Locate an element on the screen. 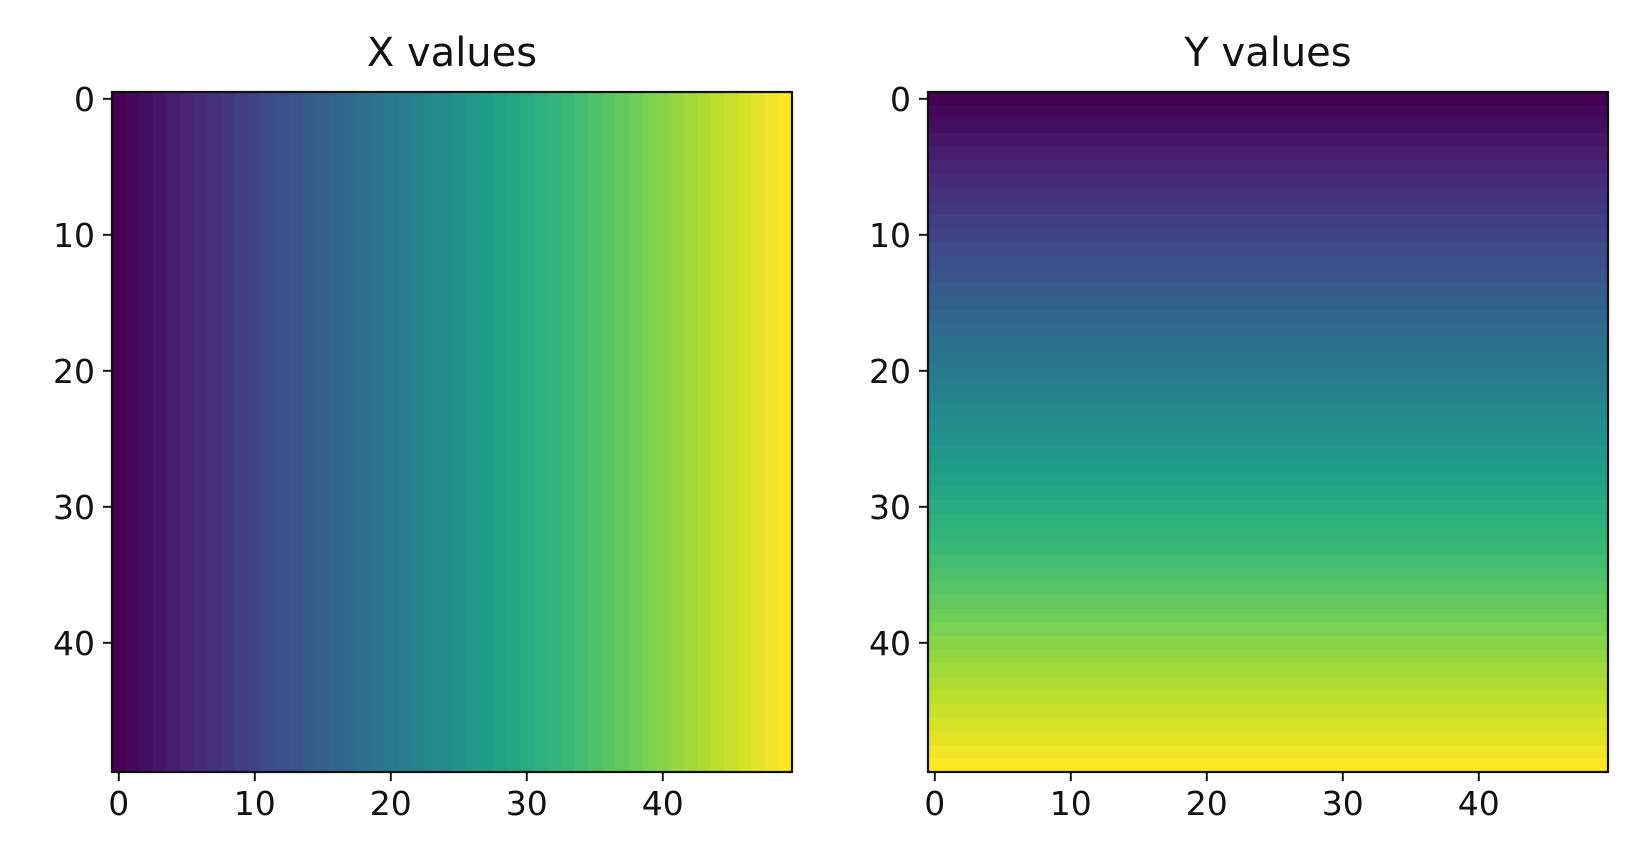 The height and width of the screenshot is (868, 1630). x-values-xtick-label-30: 30 is located at coordinates (527, 803).